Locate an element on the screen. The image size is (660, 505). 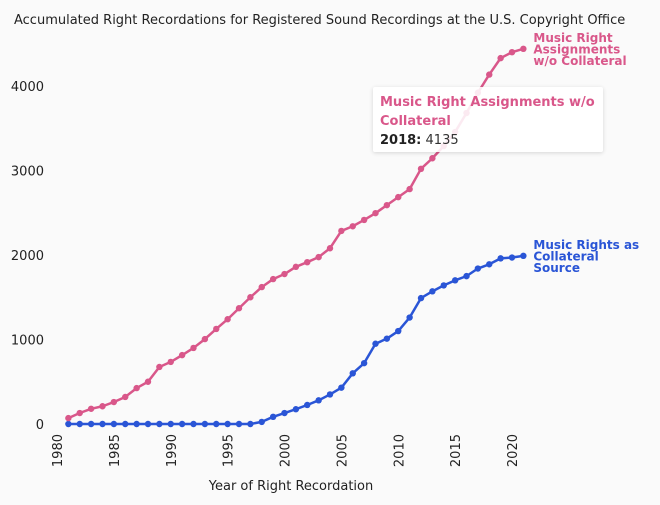
y-axis: 0 1000 2000 3000 4000 is located at coordinates (27, 256).